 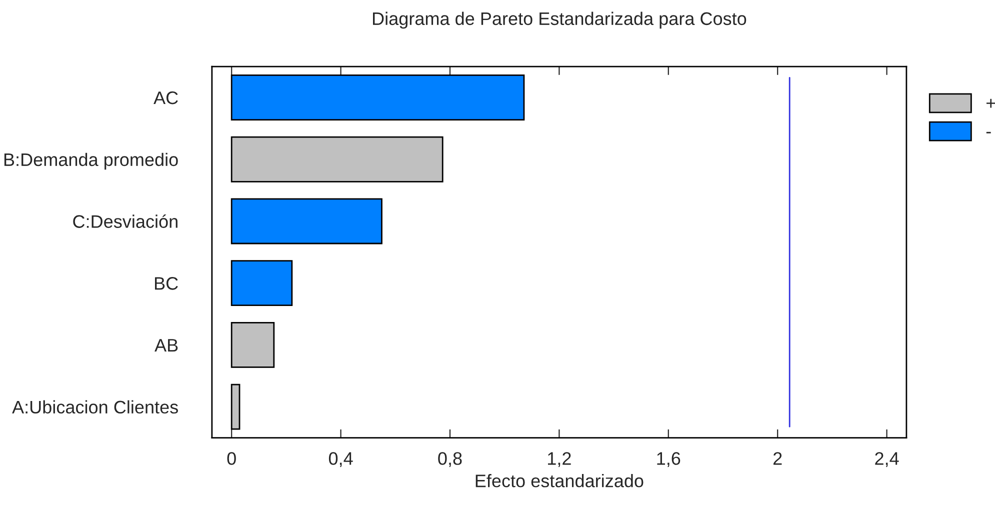 I want to click on y-tick-label: A:Ubicacion Clientes, so click(x=95, y=407).